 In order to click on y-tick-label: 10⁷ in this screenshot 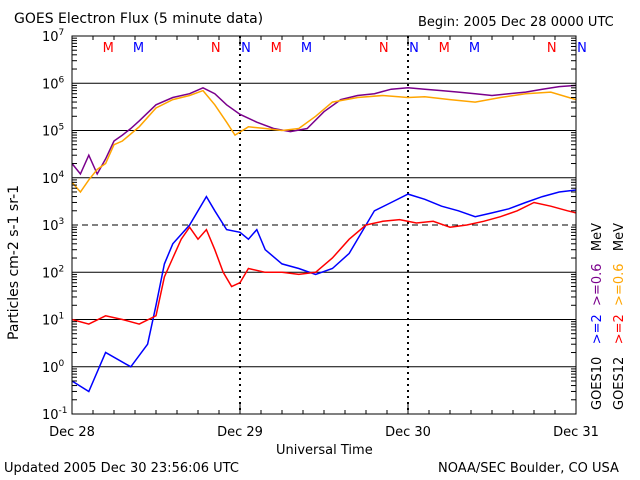, I will do `click(53, 36)`.